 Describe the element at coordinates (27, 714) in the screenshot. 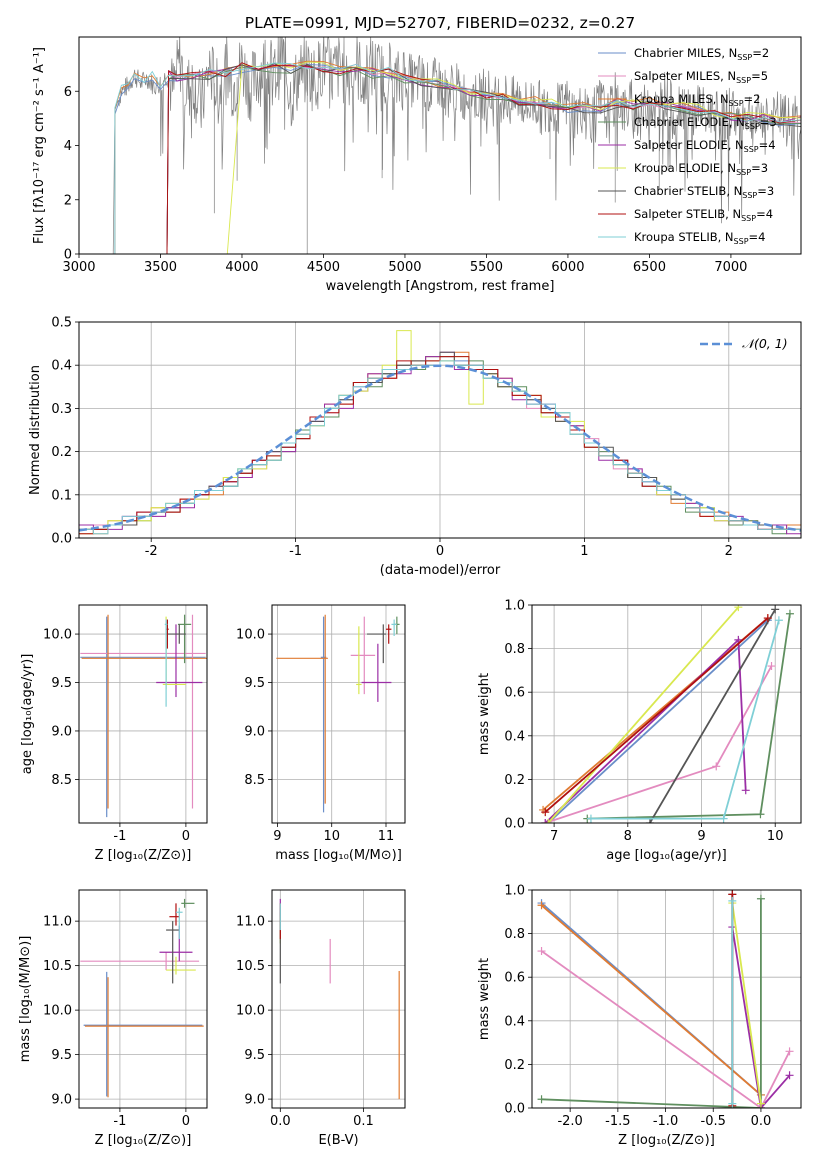

I see `y-axis-label: age [log₁₀(age/yr)]` at that location.